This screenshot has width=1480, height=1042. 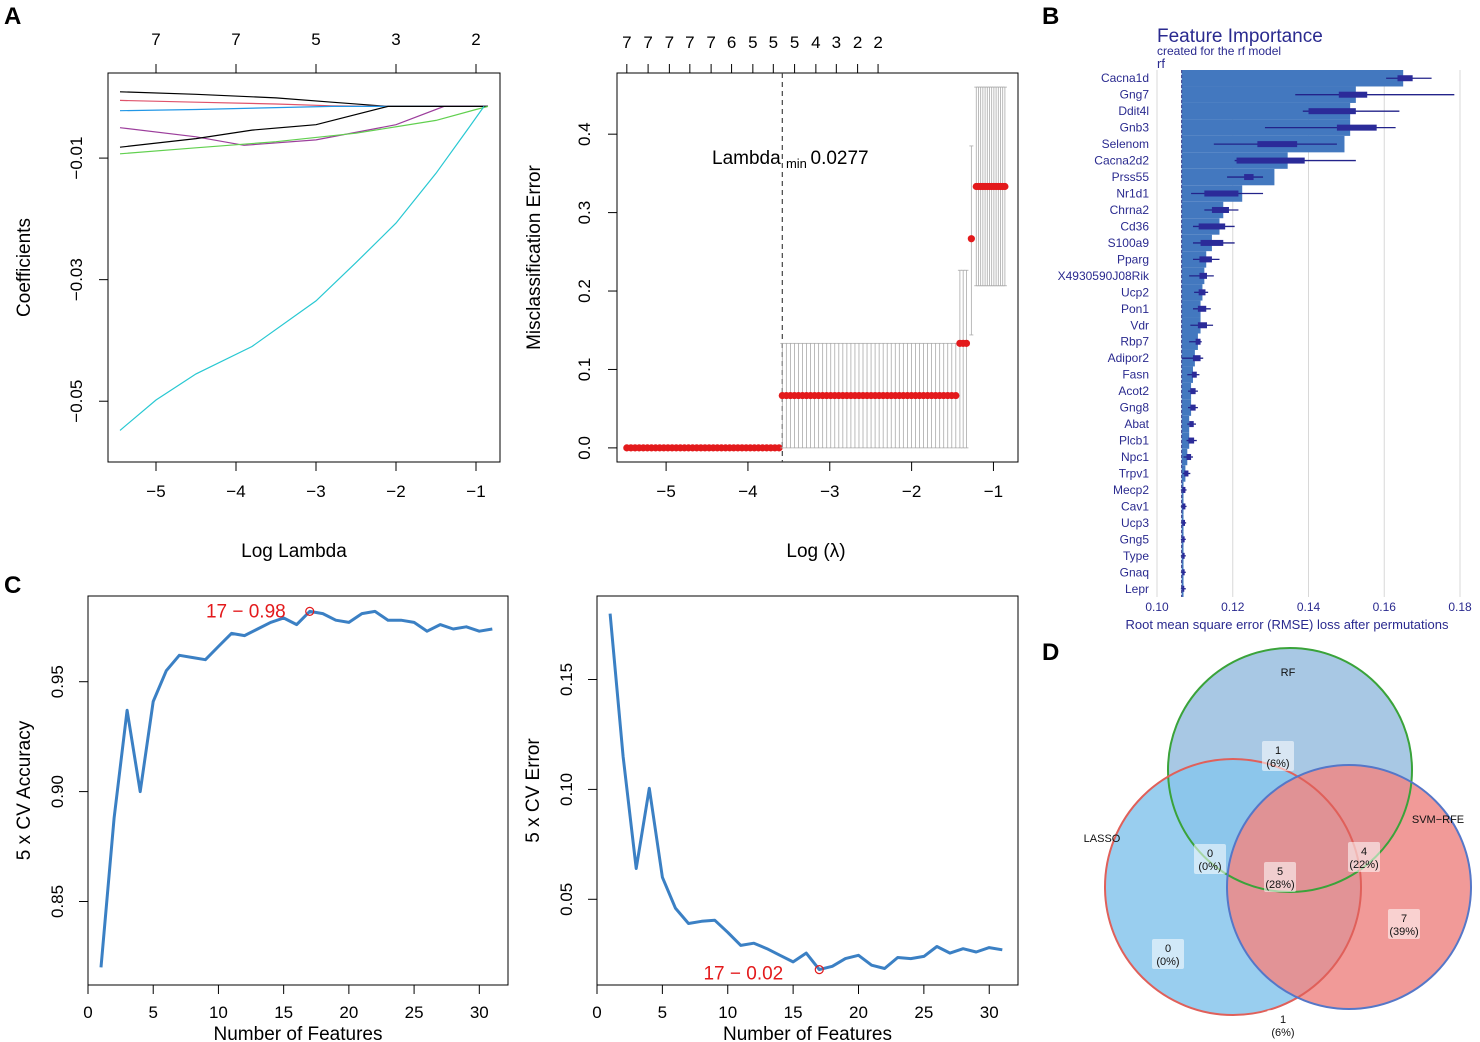 I want to click on feature-label: Gng5, so click(x=1135, y=539).